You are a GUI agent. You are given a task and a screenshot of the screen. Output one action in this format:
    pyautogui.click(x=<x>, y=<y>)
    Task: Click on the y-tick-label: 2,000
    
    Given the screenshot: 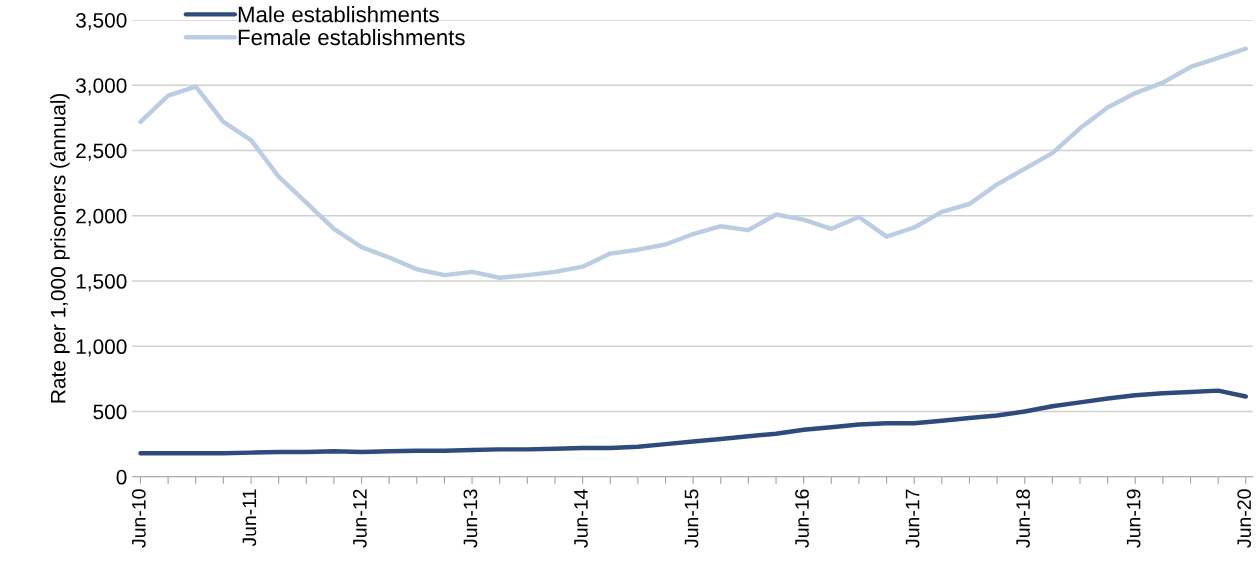 What is the action you would take?
    pyautogui.click(x=101, y=217)
    